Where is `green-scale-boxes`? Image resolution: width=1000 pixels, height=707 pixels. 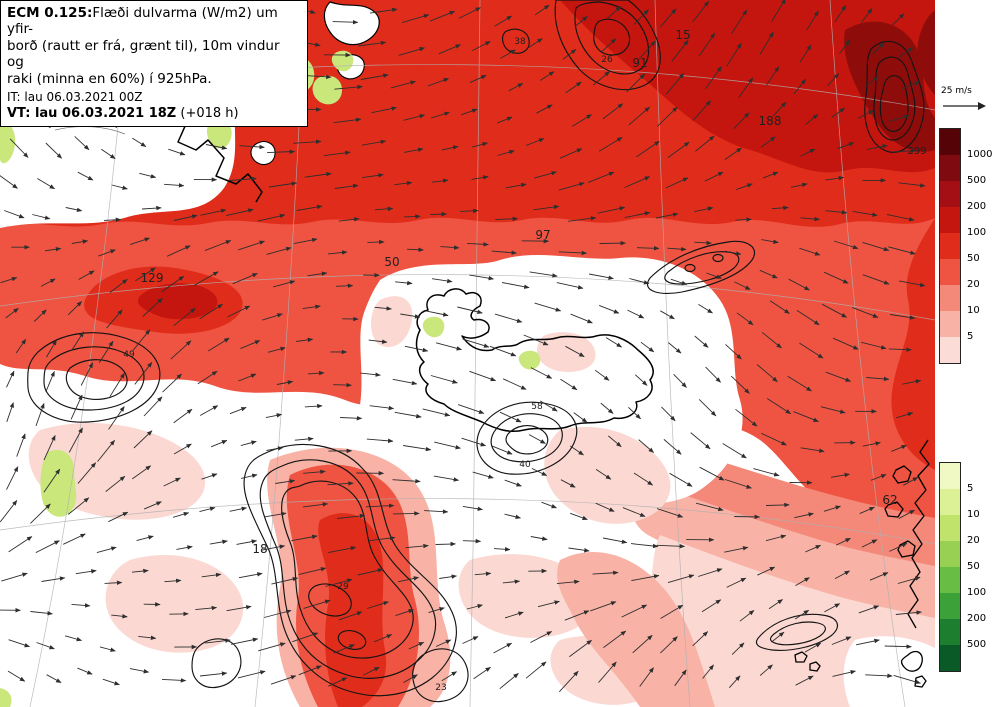
green-scale-boxes is located at coordinates (950, 567).